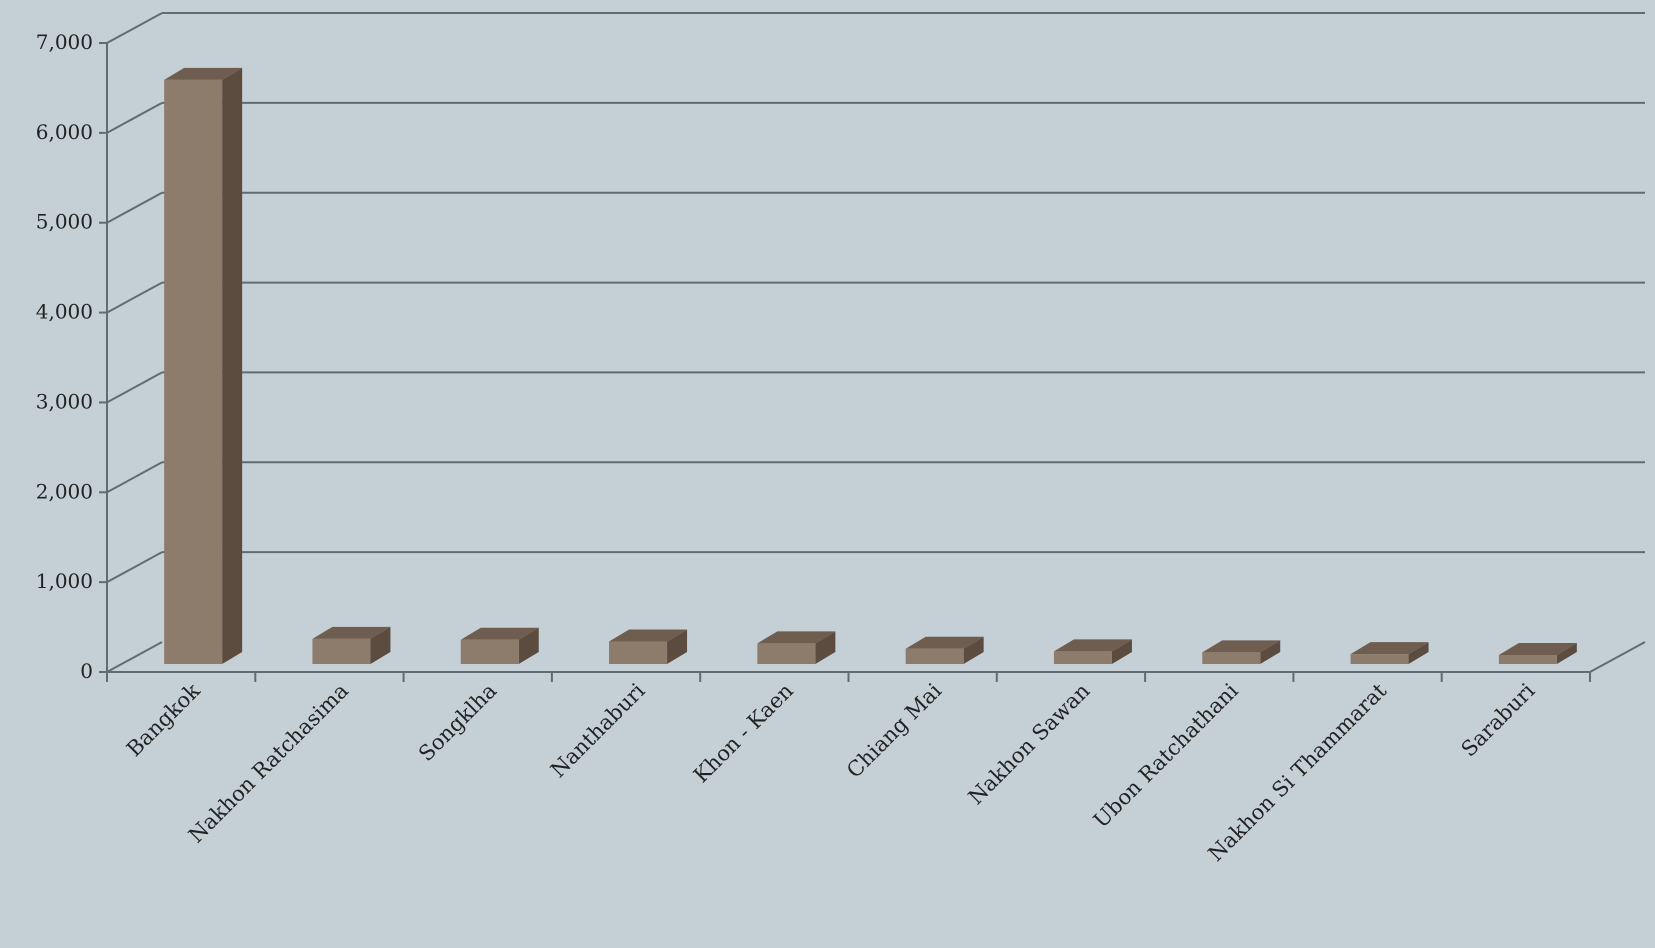 This screenshot has width=1655, height=948. I want to click on y-tick-label: 1,000, so click(64, 581).